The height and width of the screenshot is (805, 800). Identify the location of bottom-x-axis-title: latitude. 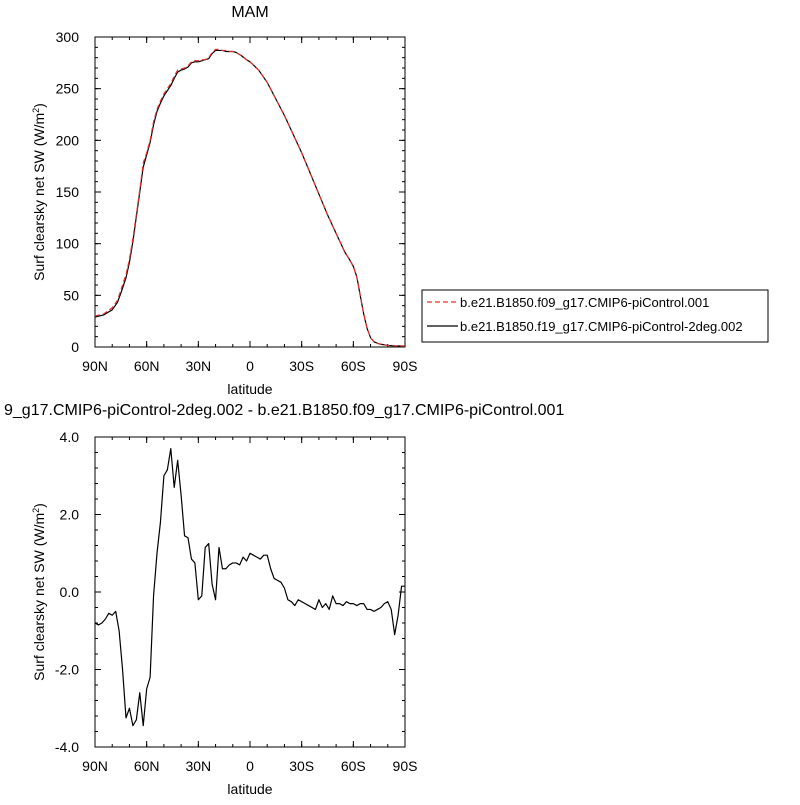
(249, 789).